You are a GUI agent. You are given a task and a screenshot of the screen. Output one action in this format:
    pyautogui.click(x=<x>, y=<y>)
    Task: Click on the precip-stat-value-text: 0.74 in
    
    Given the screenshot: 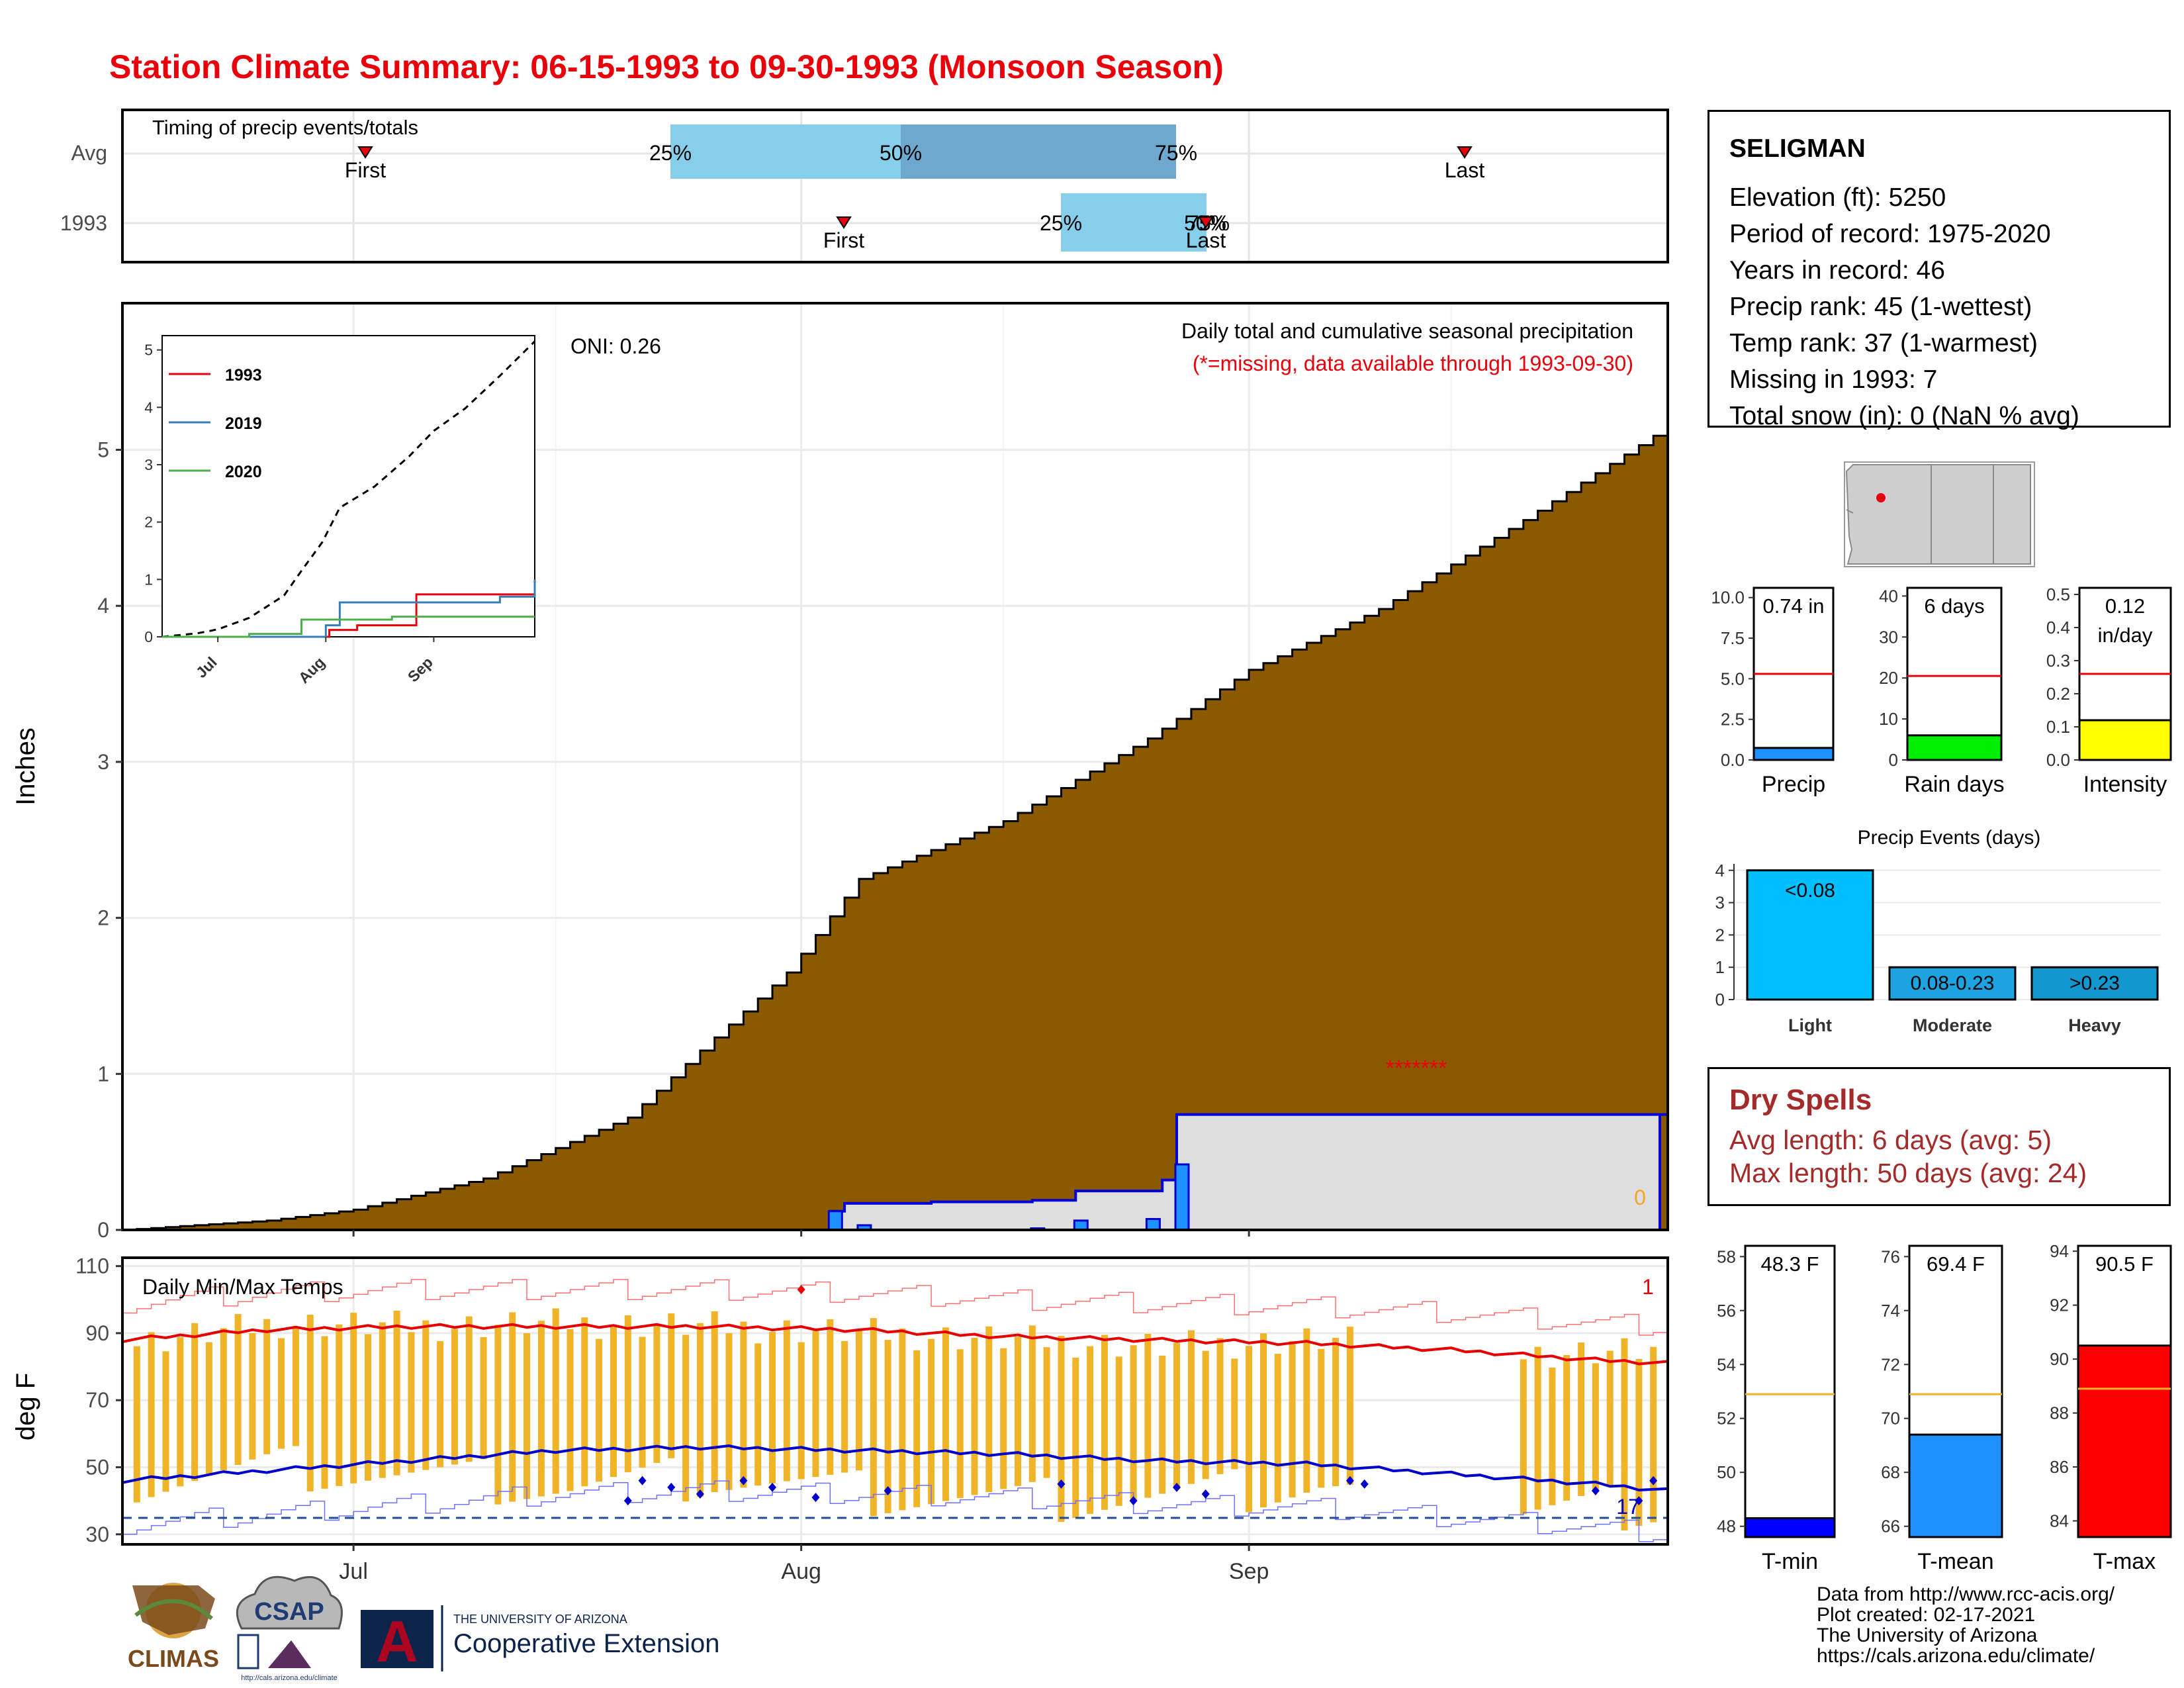 What is the action you would take?
    pyautogui.click(x=1793, y=606)
    